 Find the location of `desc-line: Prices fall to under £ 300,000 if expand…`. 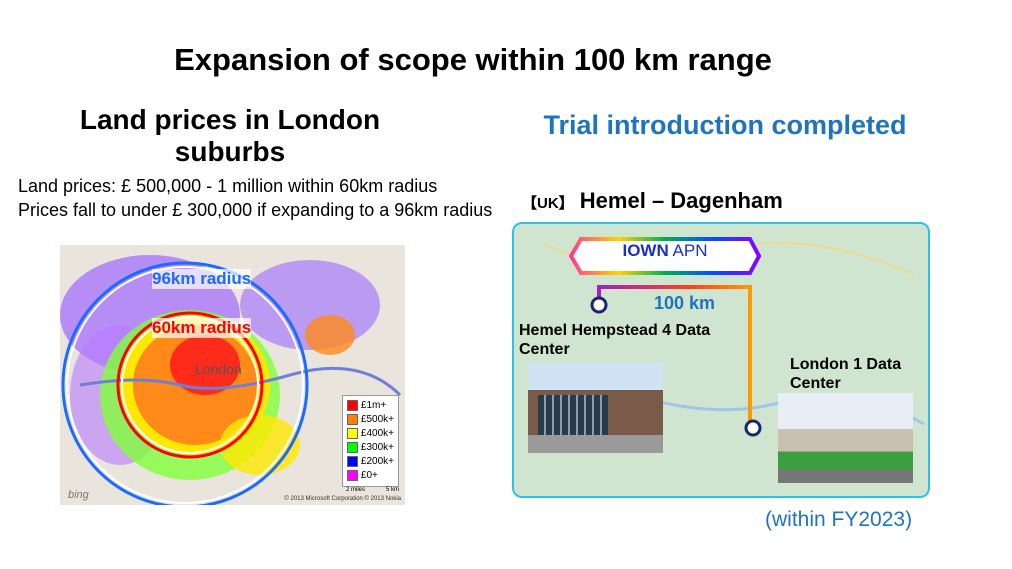

desc-line: Prices fall to under £ 300,000 if expand… is located at coordinates (255, 210).